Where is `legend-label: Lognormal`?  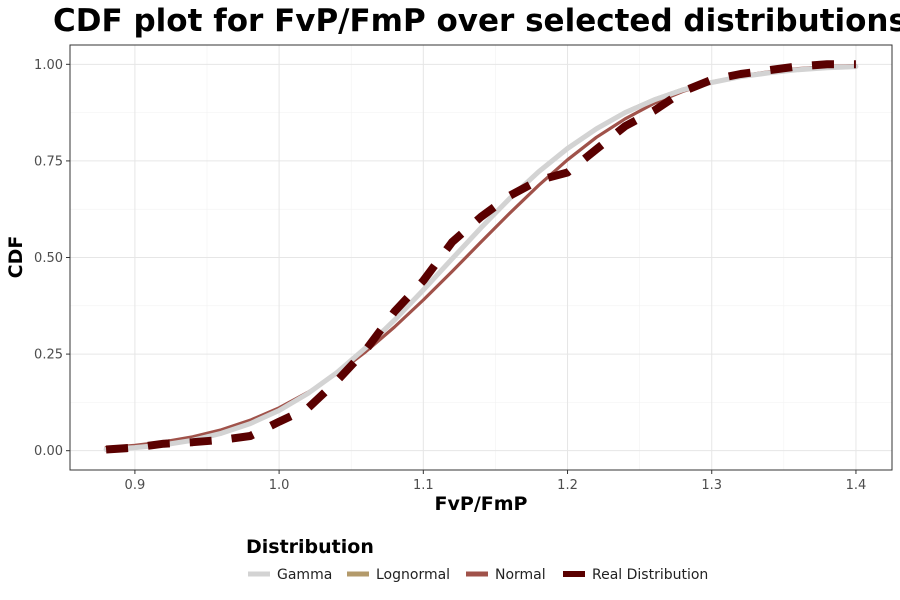
legend-label: Lognormal is located at coordinates (413, 575).